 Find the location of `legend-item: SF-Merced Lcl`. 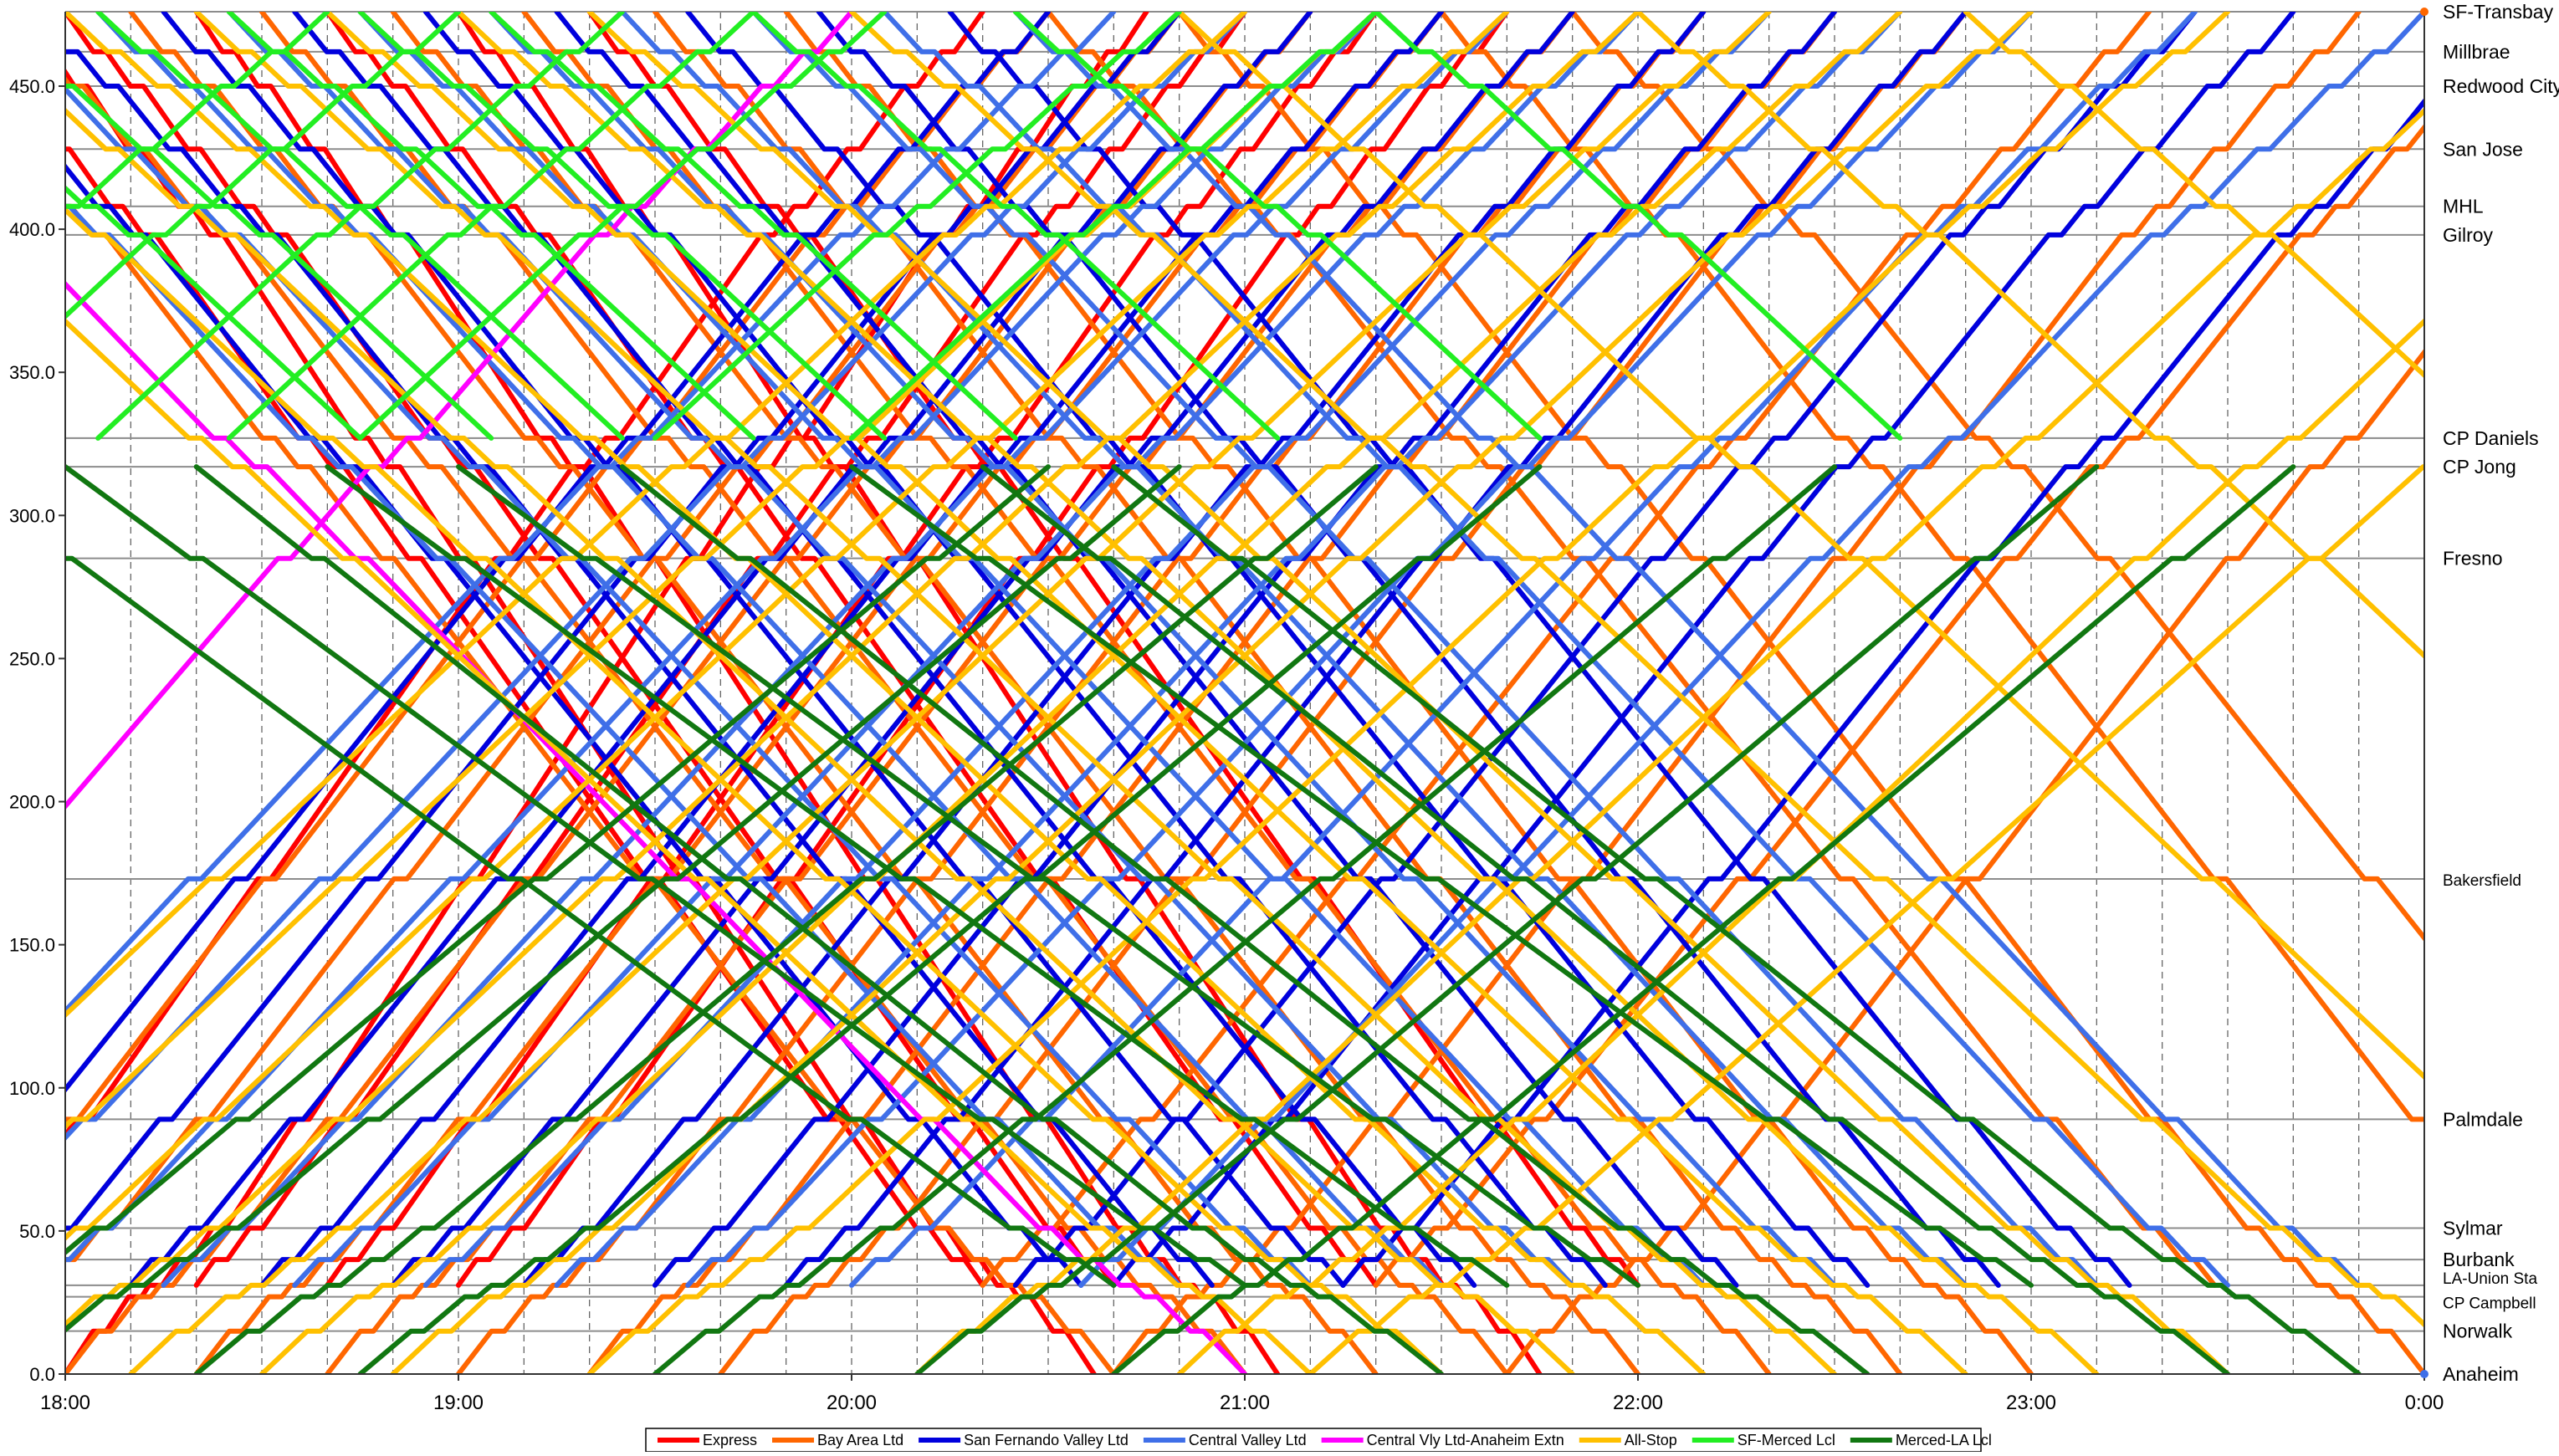

legend-item: SF-Merced Lcl is located at coordinates (1763, 1440).